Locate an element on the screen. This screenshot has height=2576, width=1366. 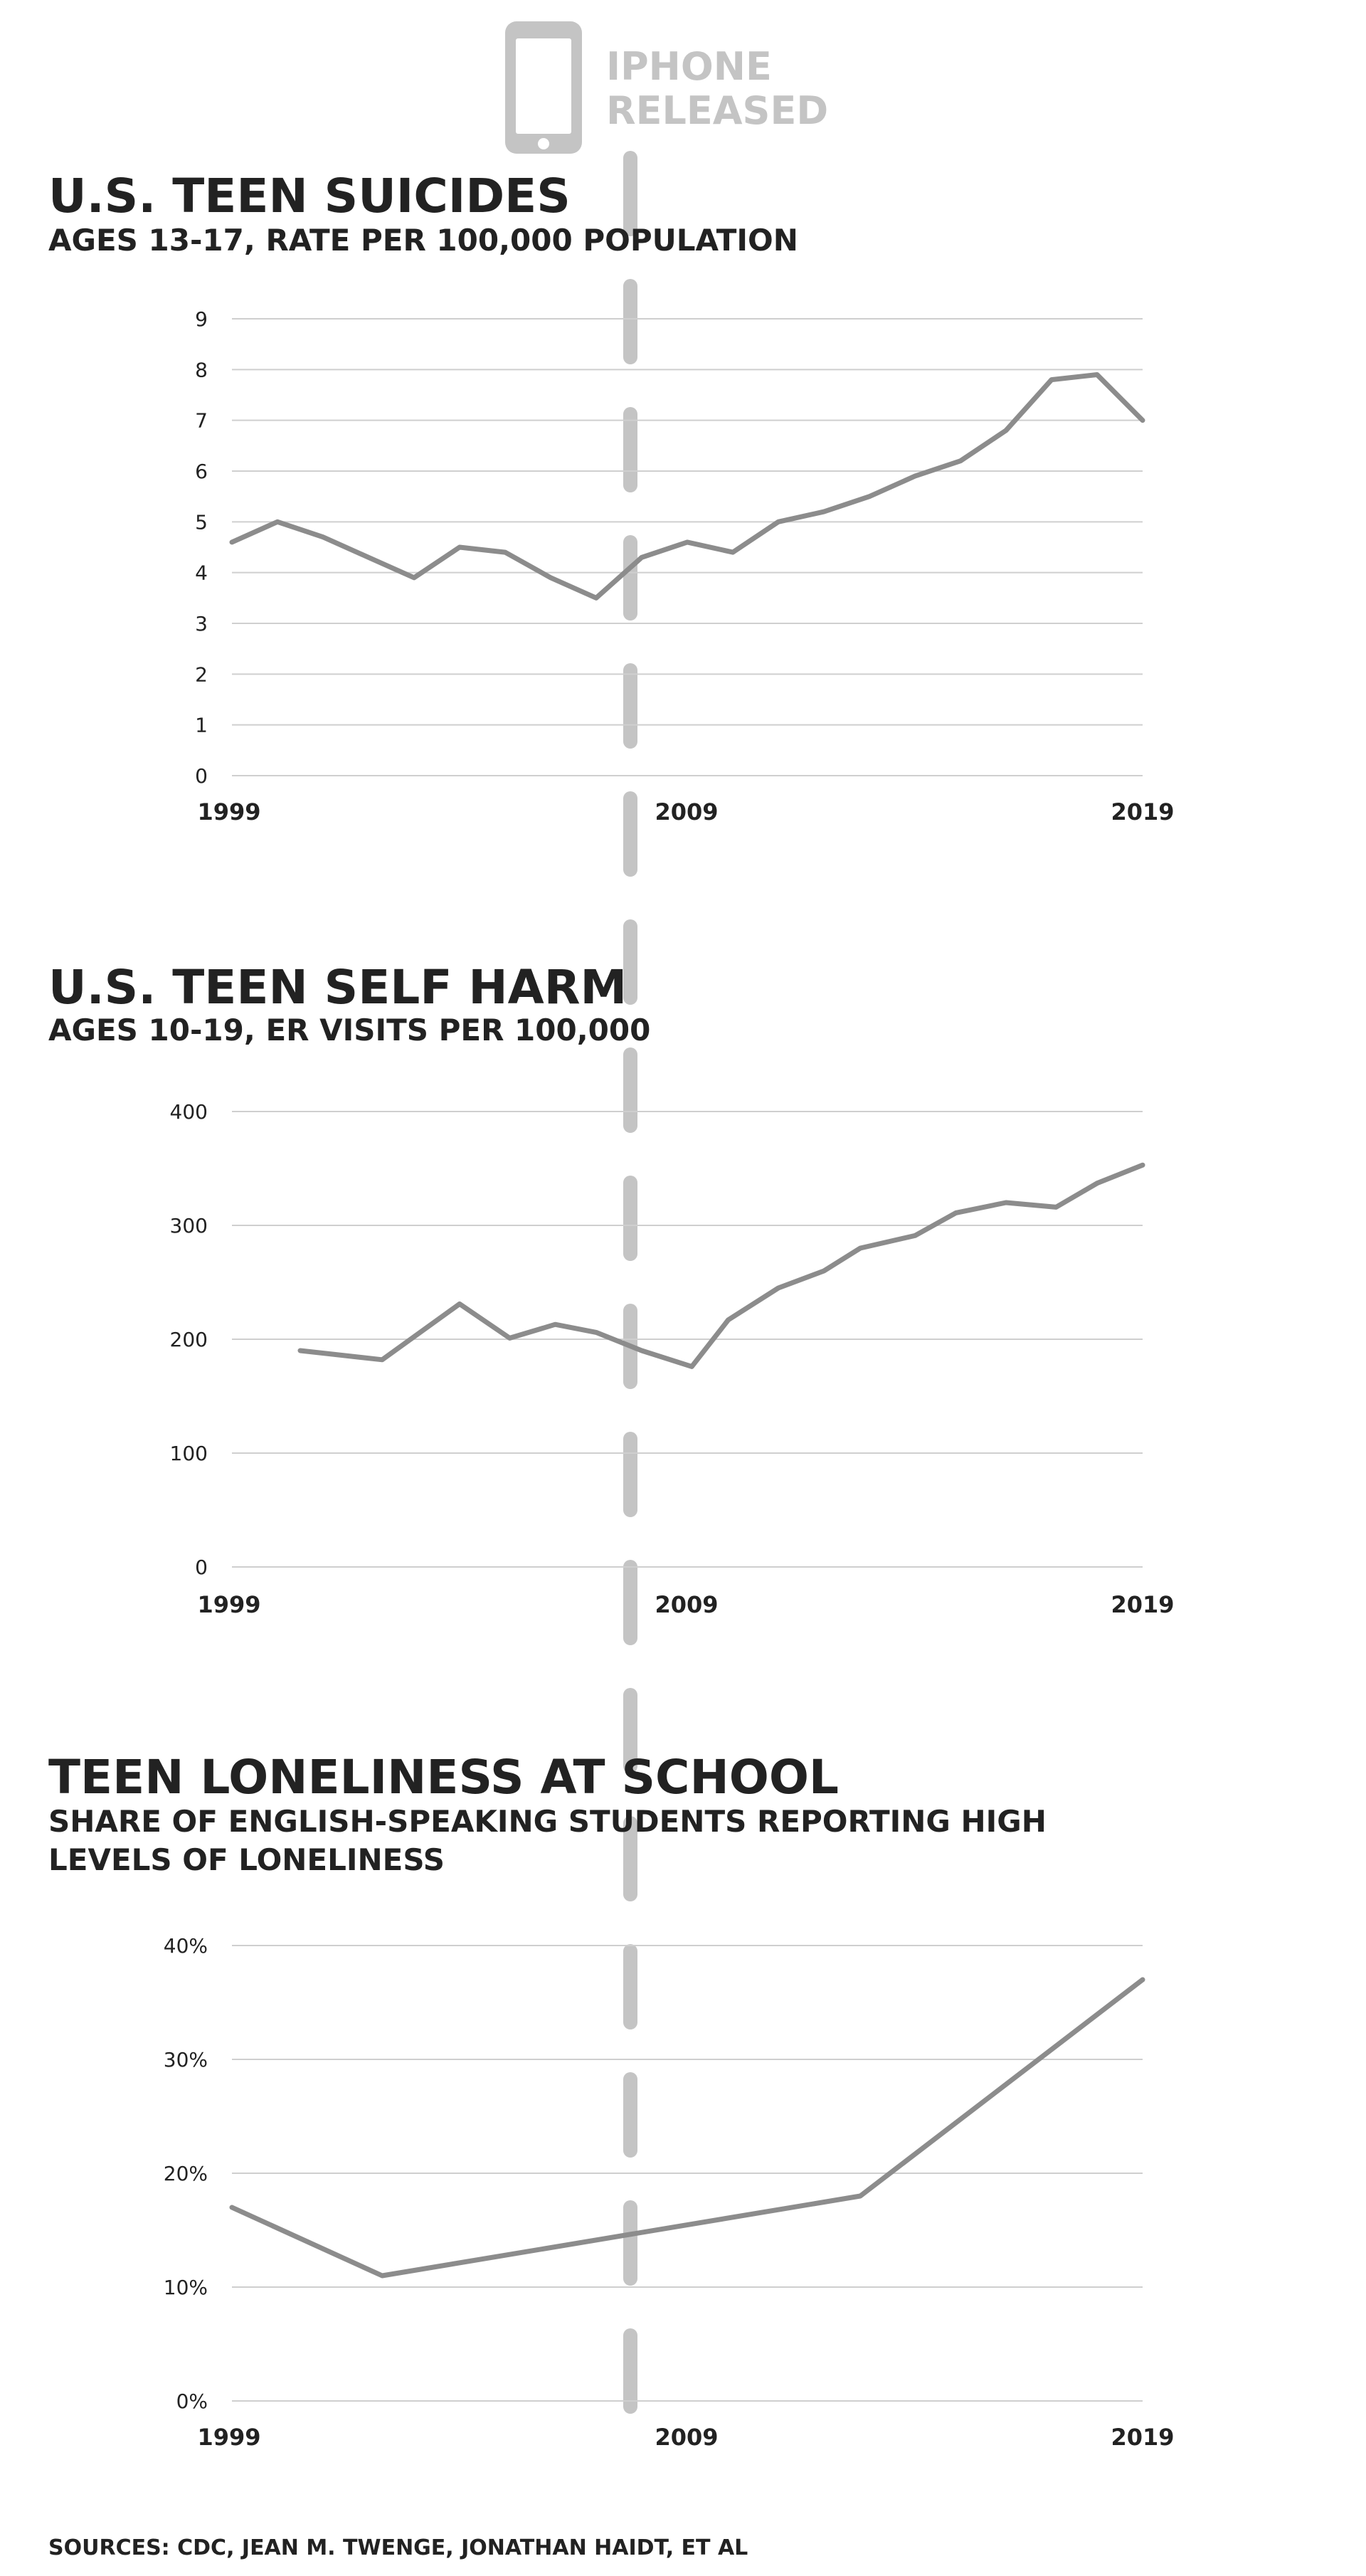
y-tick-label: 1 is located at coordinates (201, 725).